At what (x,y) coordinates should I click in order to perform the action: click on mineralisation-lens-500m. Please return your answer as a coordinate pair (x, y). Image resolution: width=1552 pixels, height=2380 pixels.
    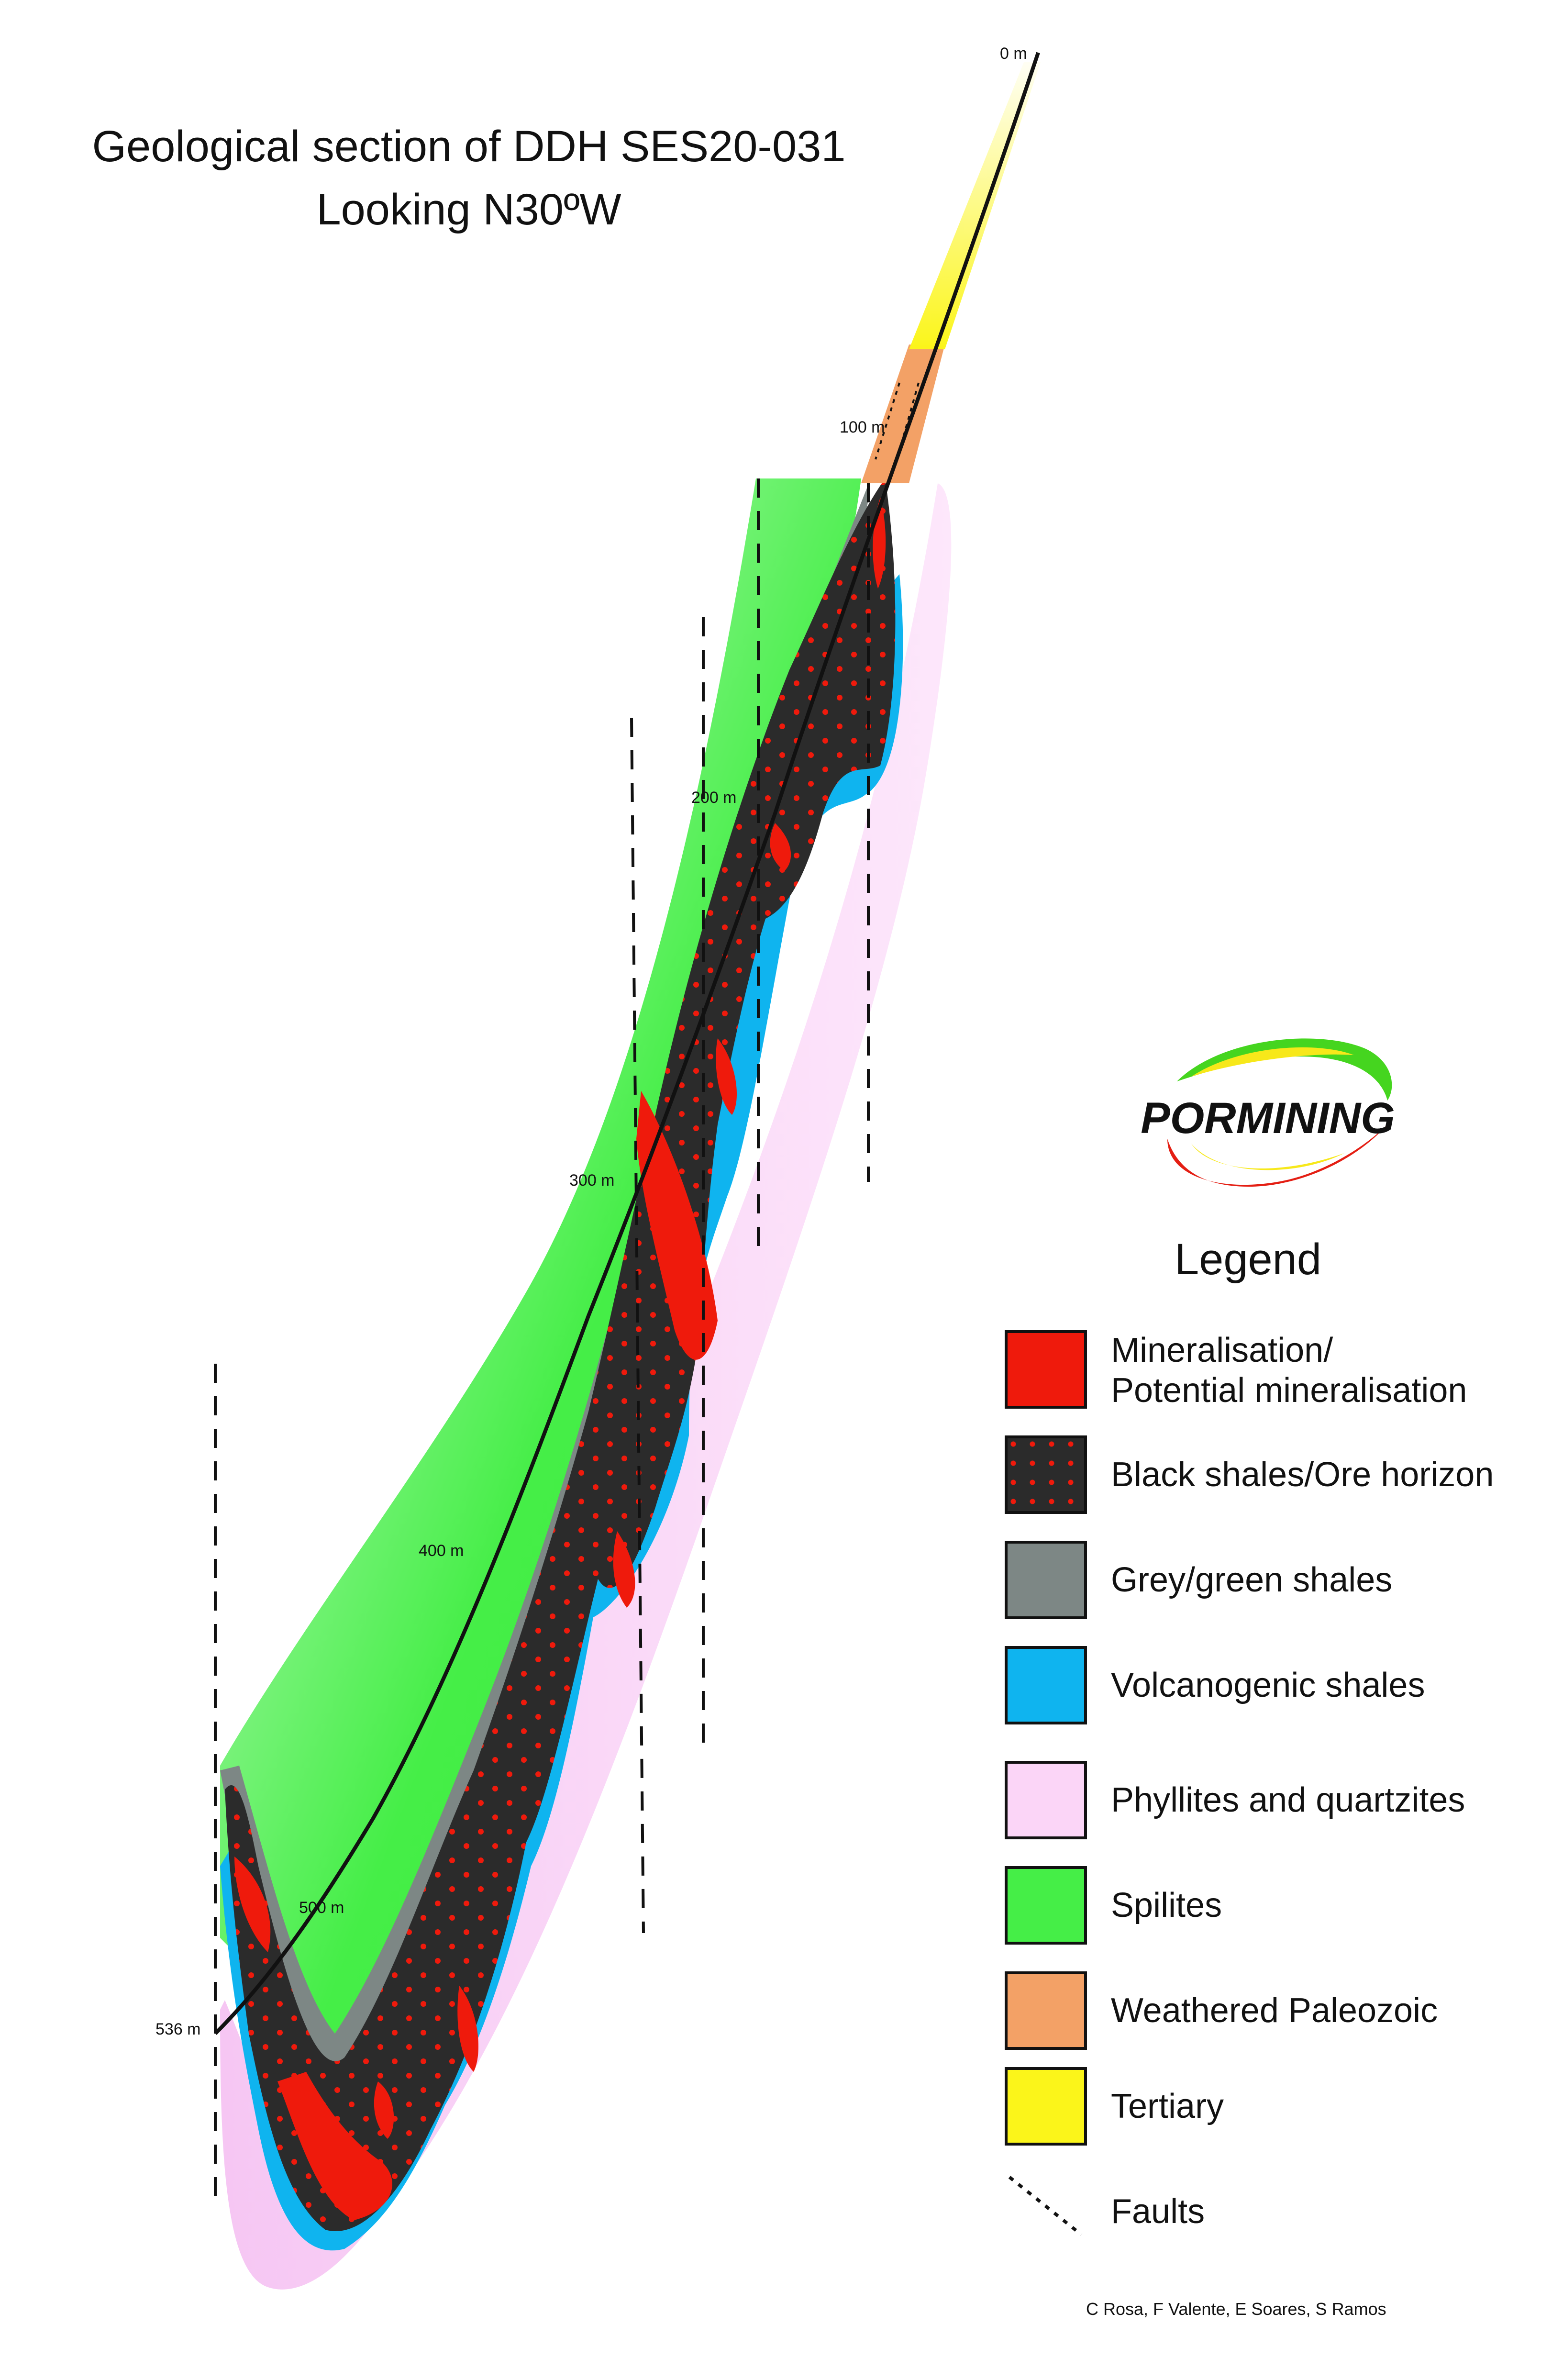
    Looking at the image, I should click on (253, 1904).